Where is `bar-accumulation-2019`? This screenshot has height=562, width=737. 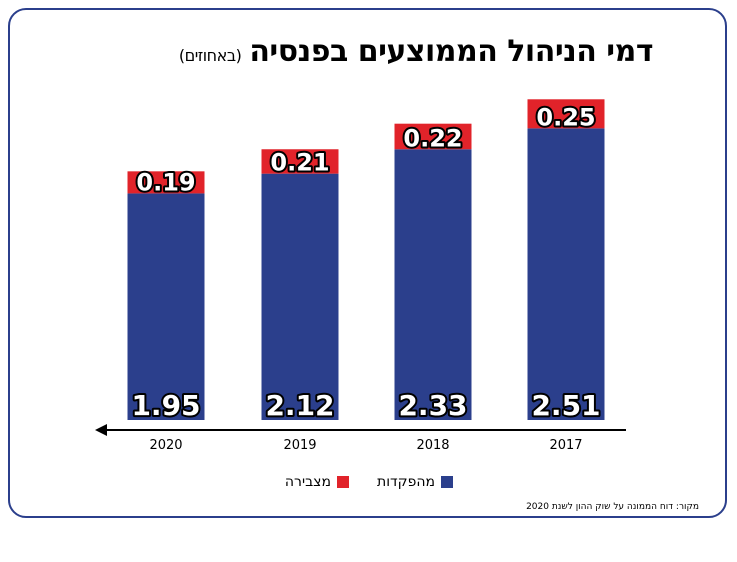
bar-accumulation-2019 is located at coordinates (300, 161).